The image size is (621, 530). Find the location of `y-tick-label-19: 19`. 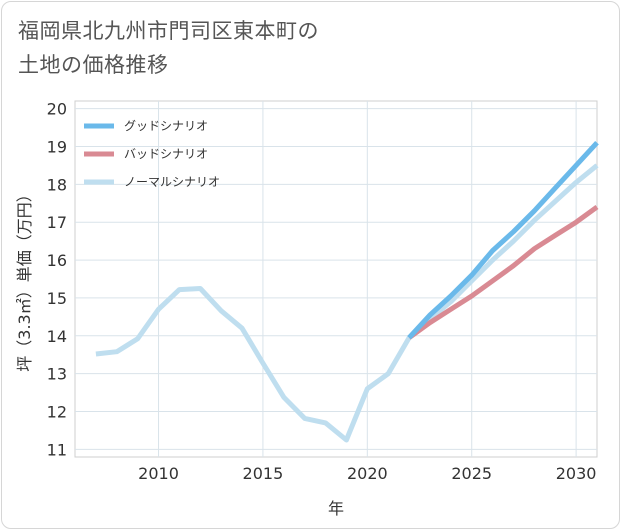

y-tick-label-19: 19 is located at coordinates (57, 146).